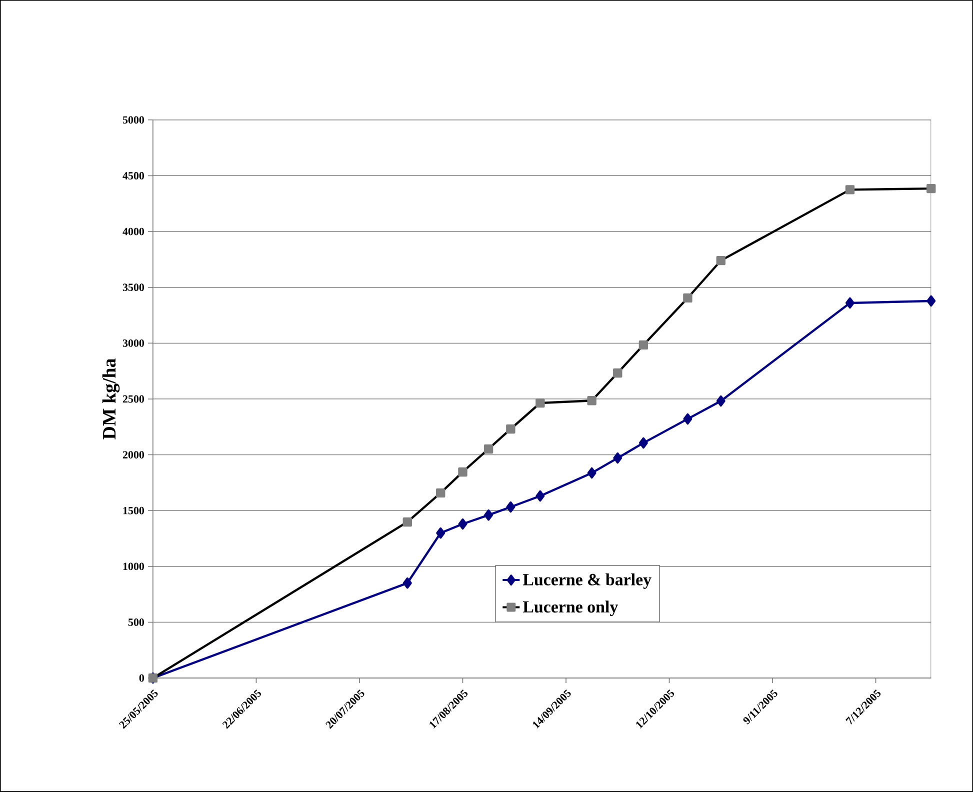 The width and height of the screenshot is (973, 792). What do you see at coordinates (133, 176) in the screenshot?
I see `y-tick-label: 4500` at bounding box center [133, 176].